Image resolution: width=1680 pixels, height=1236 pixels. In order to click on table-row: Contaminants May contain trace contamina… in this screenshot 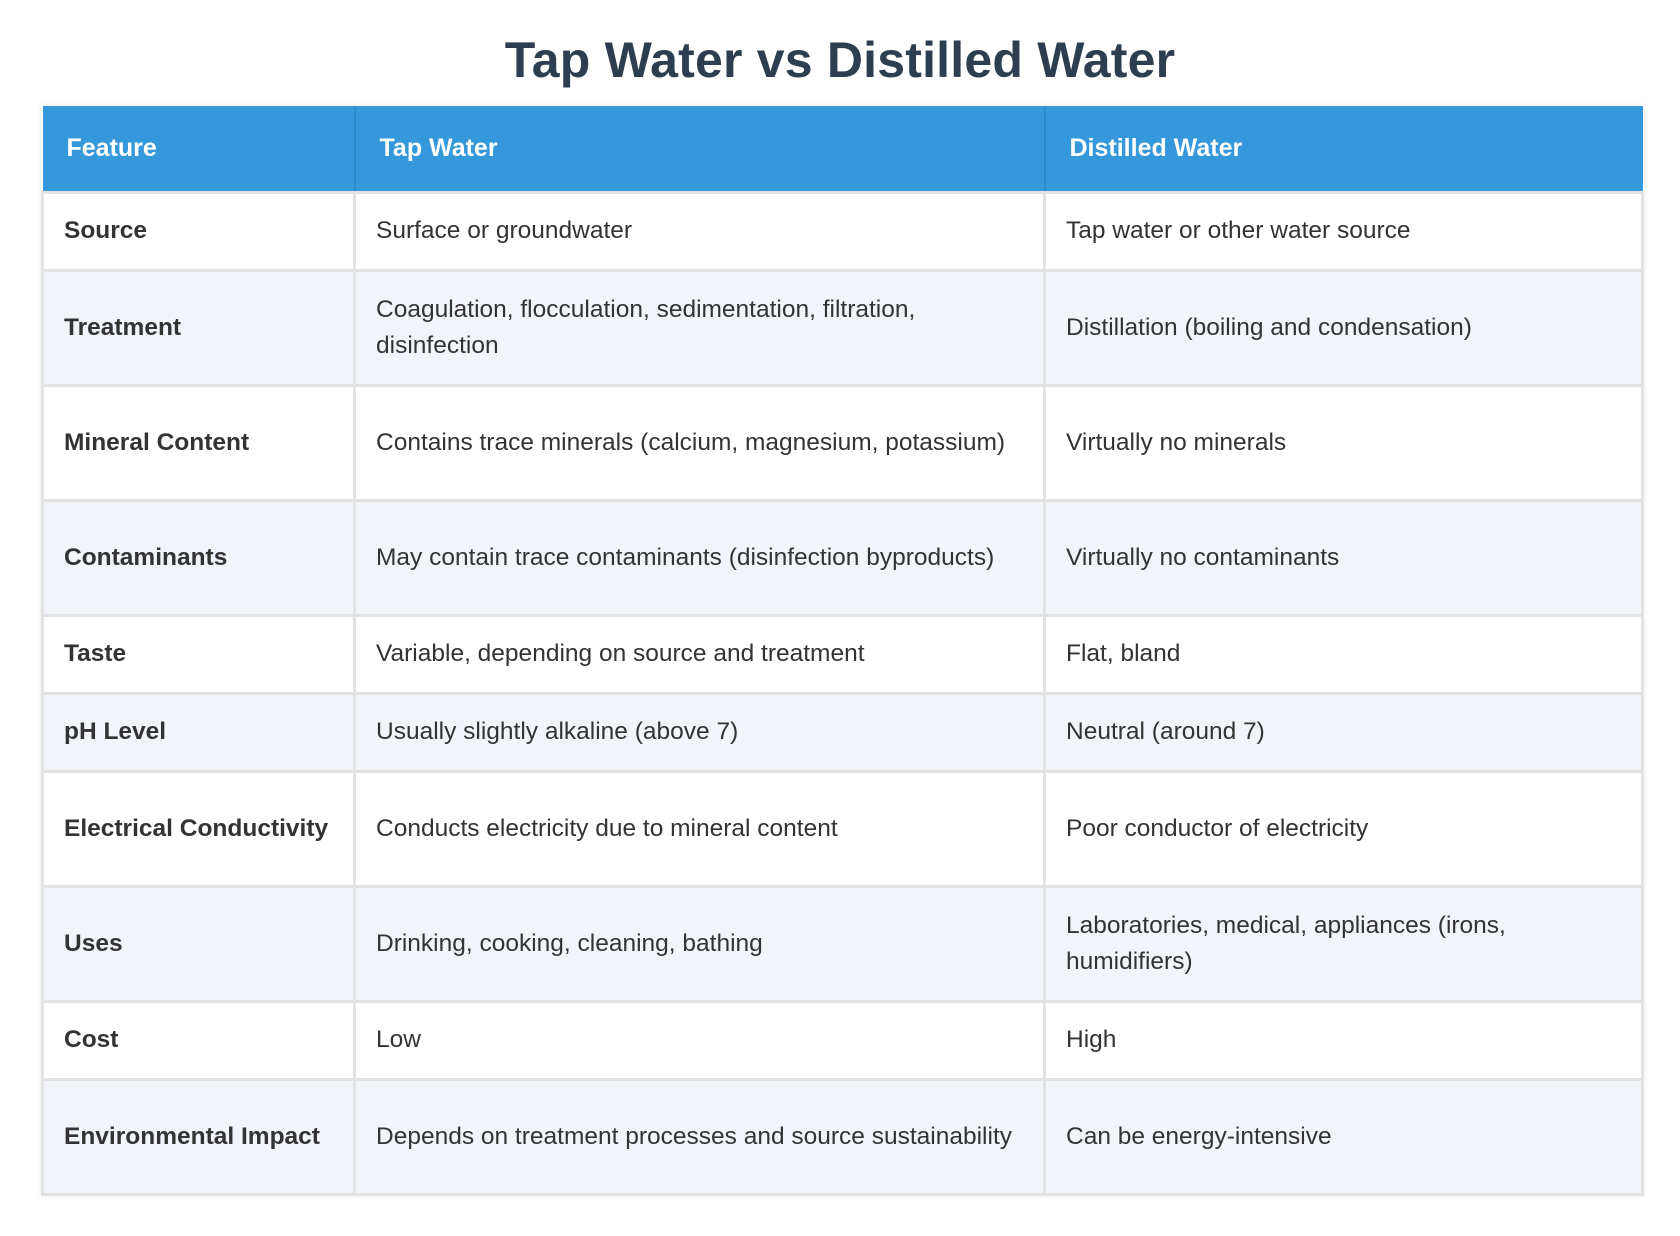, I will do `click(842, 557)`.